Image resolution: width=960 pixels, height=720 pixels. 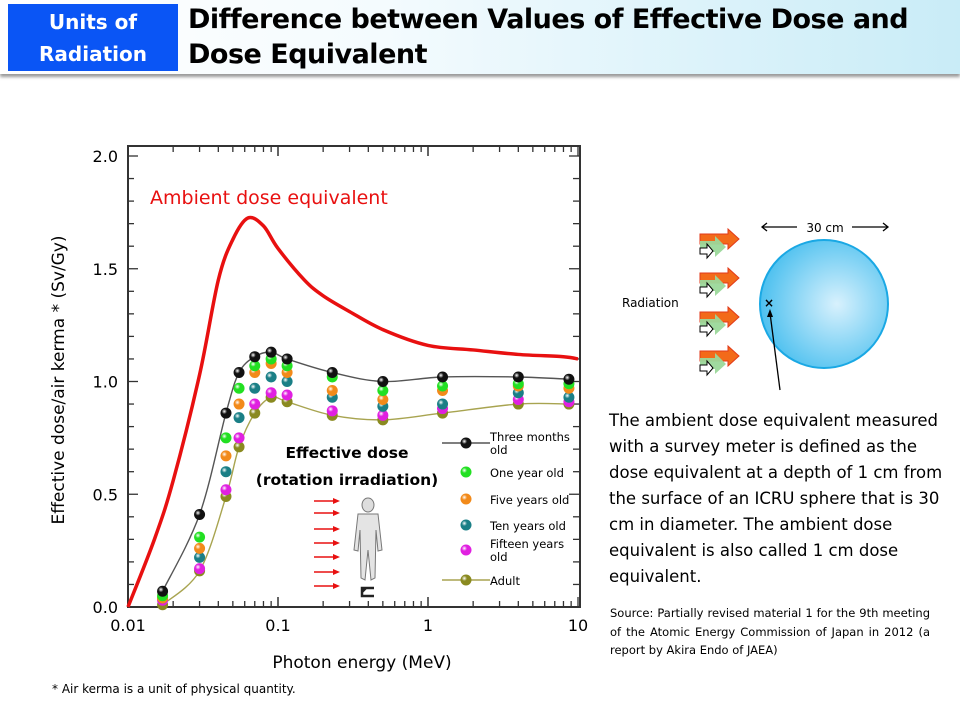 I want to click on icru-sphere, so click(x=824, y=304).